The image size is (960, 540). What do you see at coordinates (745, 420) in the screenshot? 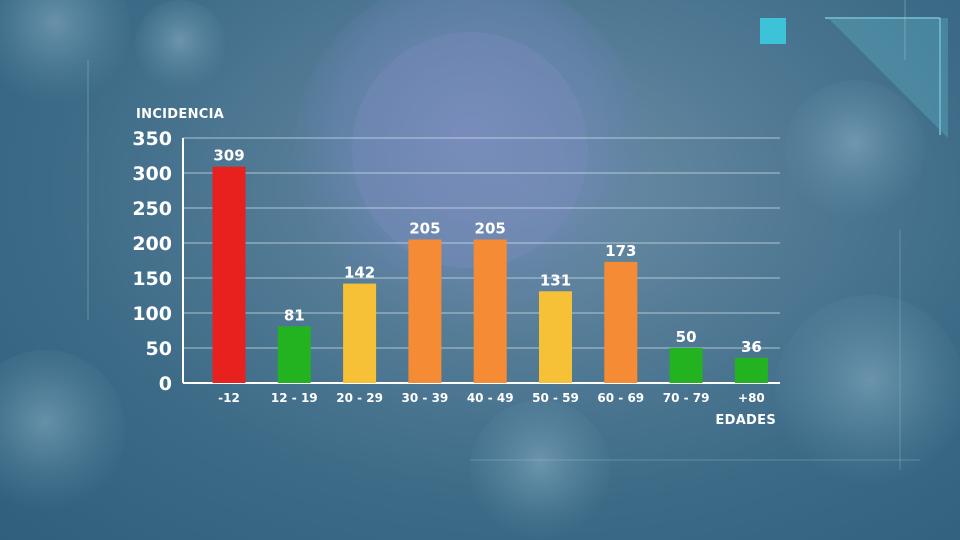
I see `x-axis-title: EDADES` at bounding box center [745, 420].